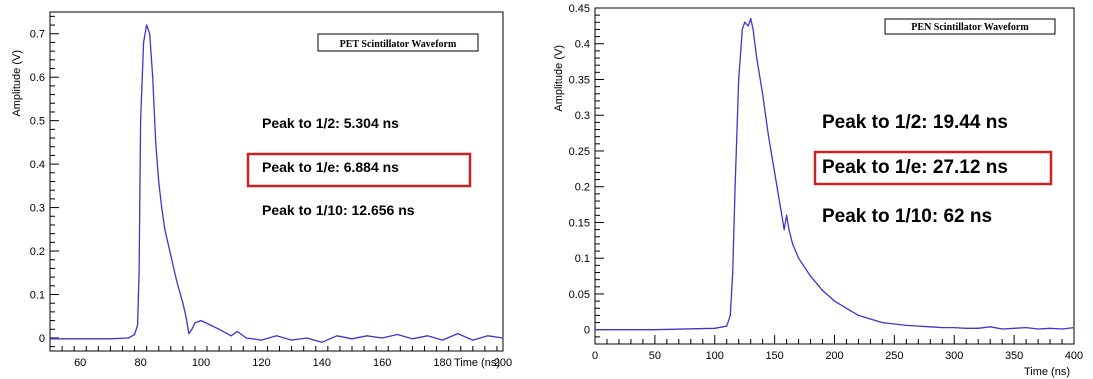 The height and width of the screenshot is (379, 1093). What do you see at coordinates (17, 83) in the screenshot?
I see `y-axis-label: Amplitude (V)` at bounding box center [17, 83].